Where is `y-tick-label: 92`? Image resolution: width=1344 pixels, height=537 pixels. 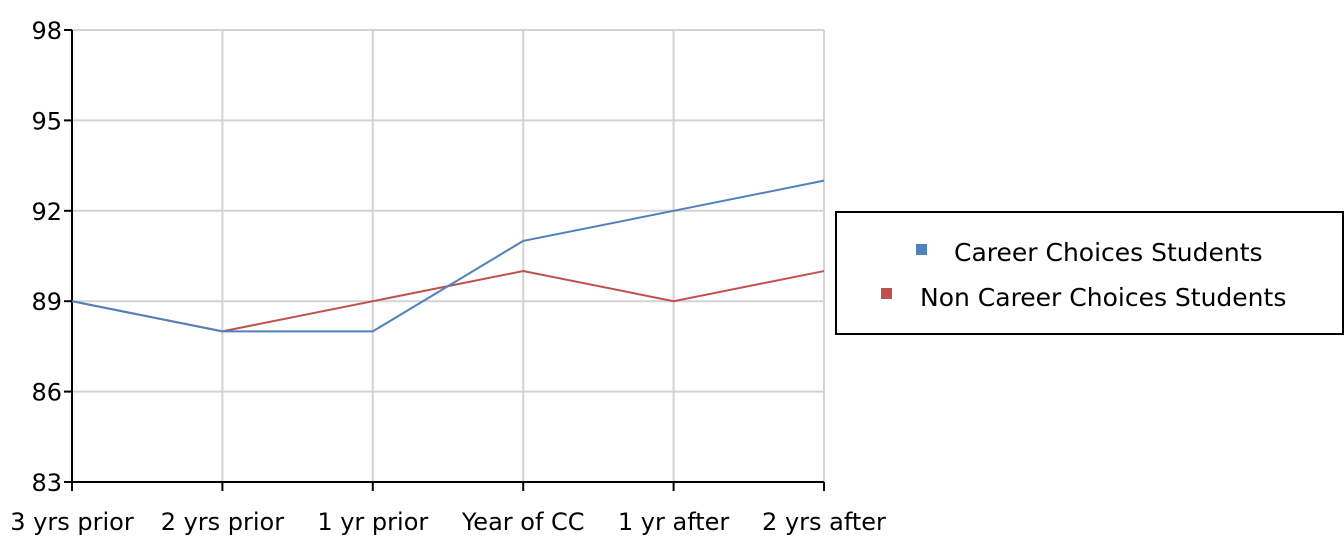
y-tick-label: 92 is located at coordinates (46, 212).